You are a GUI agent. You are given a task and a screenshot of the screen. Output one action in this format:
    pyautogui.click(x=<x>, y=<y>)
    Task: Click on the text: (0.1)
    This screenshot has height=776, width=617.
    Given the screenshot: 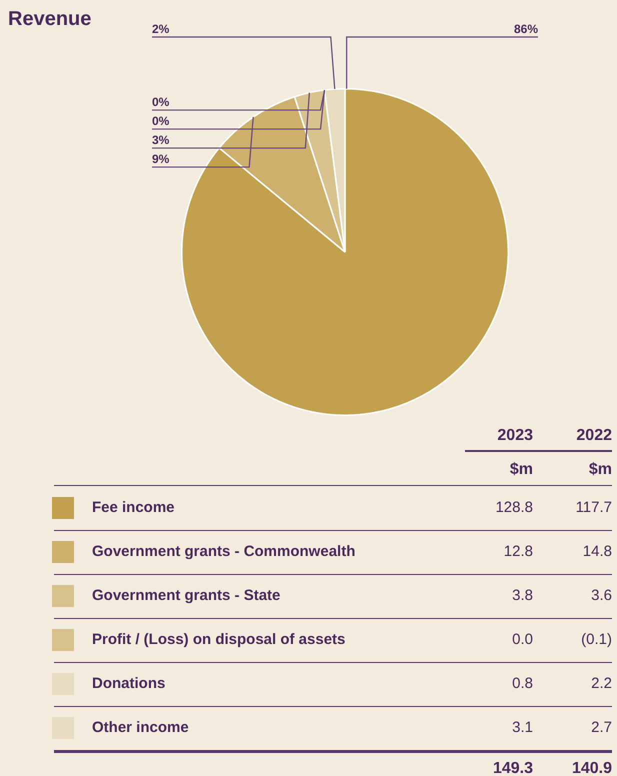 What is the action you would take?
    pyautogui.click(x=596, y=639)
    